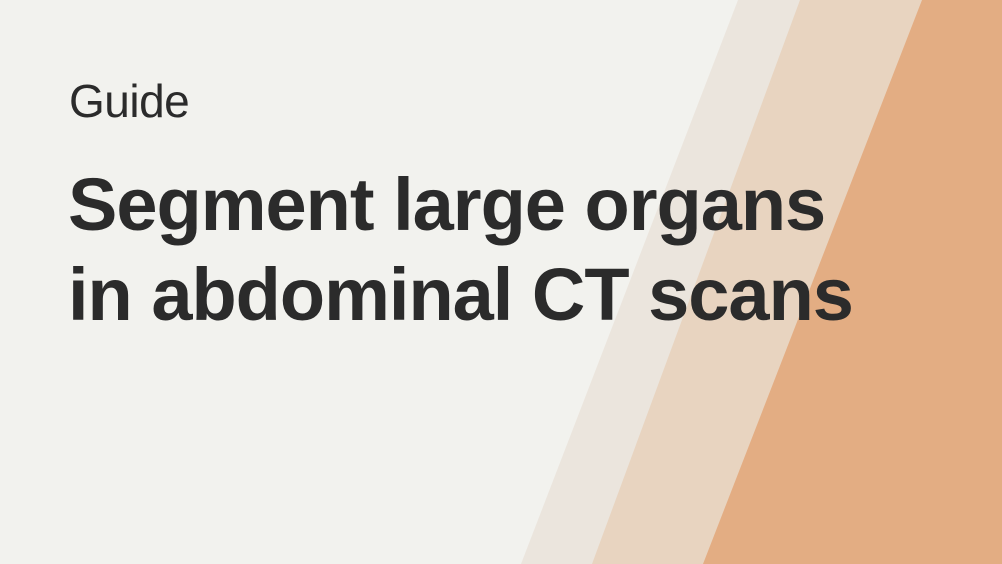 The width and height of the screenshot is (1002, 564). Describe the element at coordinates (129, 101) in the screenshot. I see `category-label: Guide` at that location.